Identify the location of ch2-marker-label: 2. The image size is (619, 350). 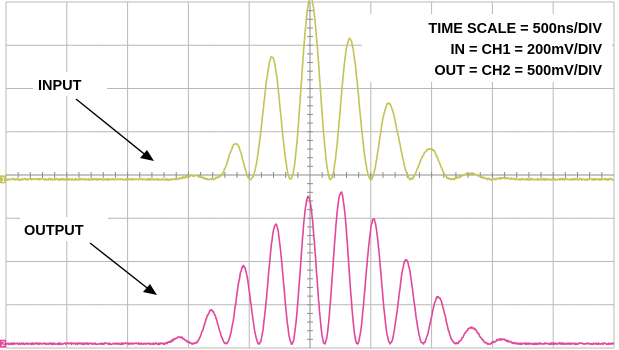
(3, 344).